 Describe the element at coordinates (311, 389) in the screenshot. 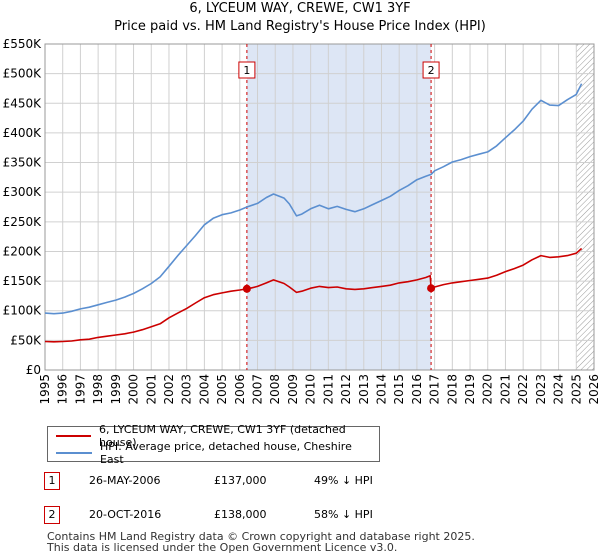

I see `x-tick-label: 2010` at that location.